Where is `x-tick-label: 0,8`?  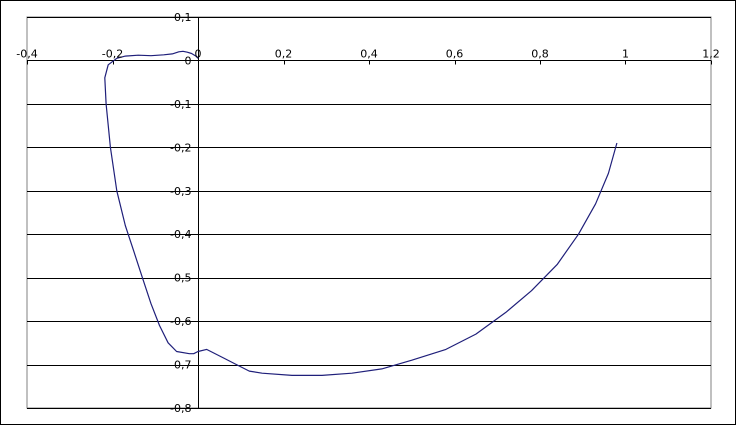 x-tick-label: 0,8 is located at coordinates (540, 54).